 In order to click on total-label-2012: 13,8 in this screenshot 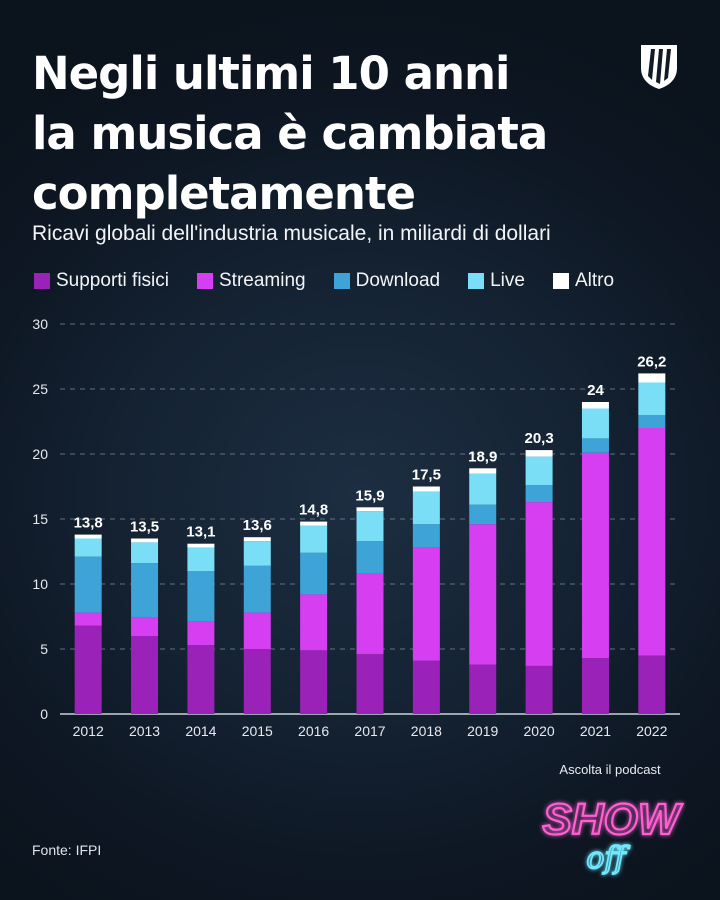, I will do `click(88, 523)`.